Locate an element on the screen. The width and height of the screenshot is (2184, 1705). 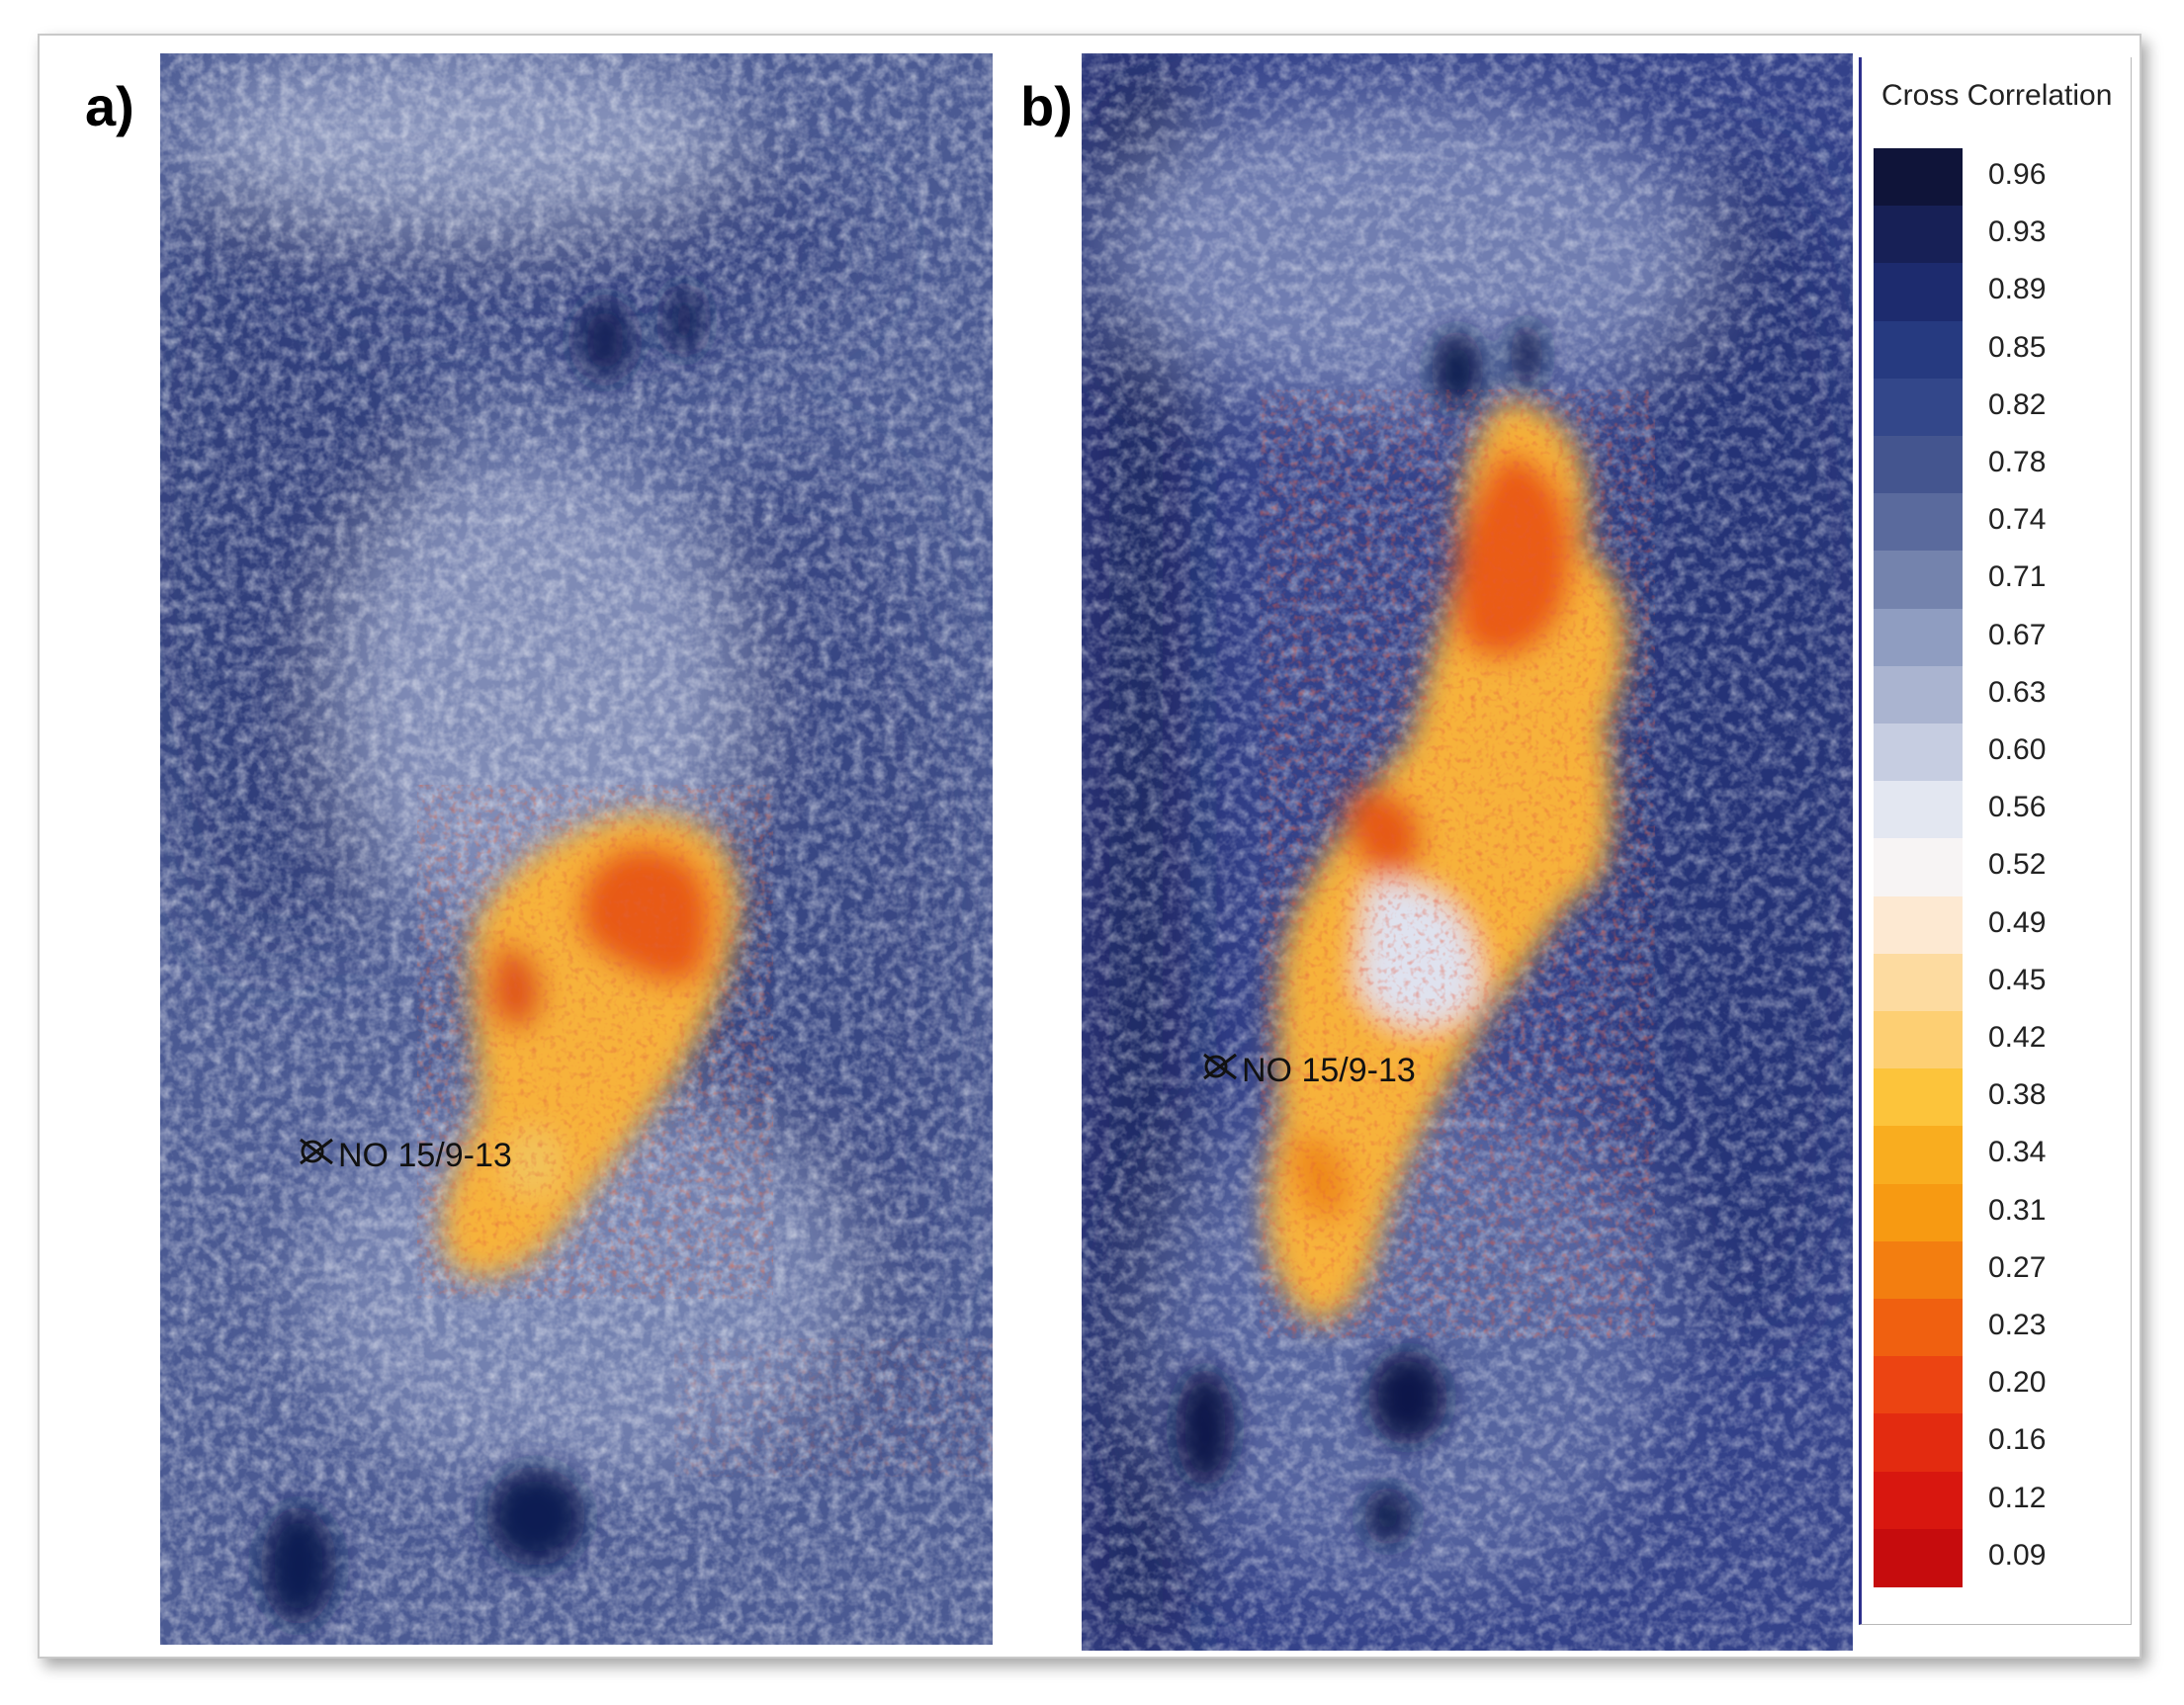
legend-tick-label: 0.52 is located at coordinates (2017, 865).